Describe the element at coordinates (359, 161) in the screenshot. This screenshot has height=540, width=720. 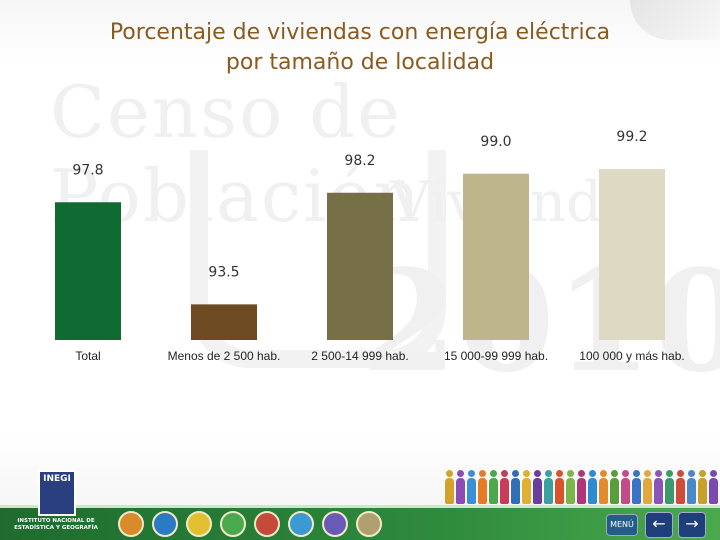
I see `value-label-2: 98.2` at that location.